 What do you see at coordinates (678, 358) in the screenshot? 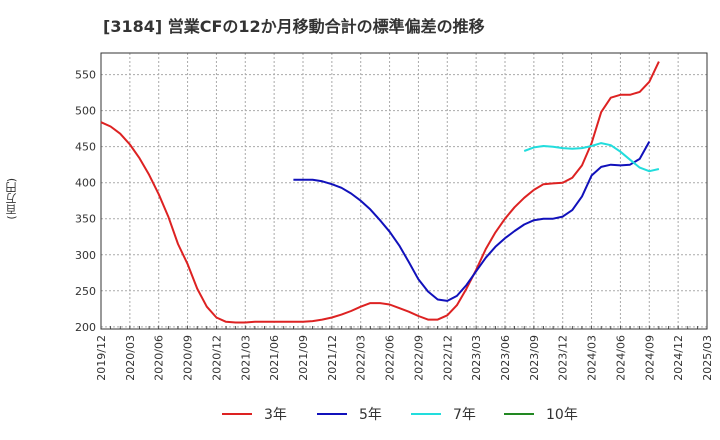
I see `x-tick-label: 2024/12` at bounding box center [678, 358].